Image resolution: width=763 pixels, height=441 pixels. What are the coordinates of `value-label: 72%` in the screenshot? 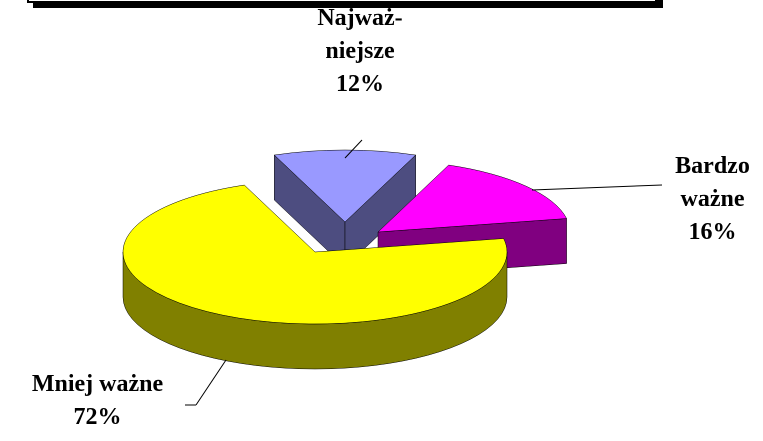 It's located at (97, 417).